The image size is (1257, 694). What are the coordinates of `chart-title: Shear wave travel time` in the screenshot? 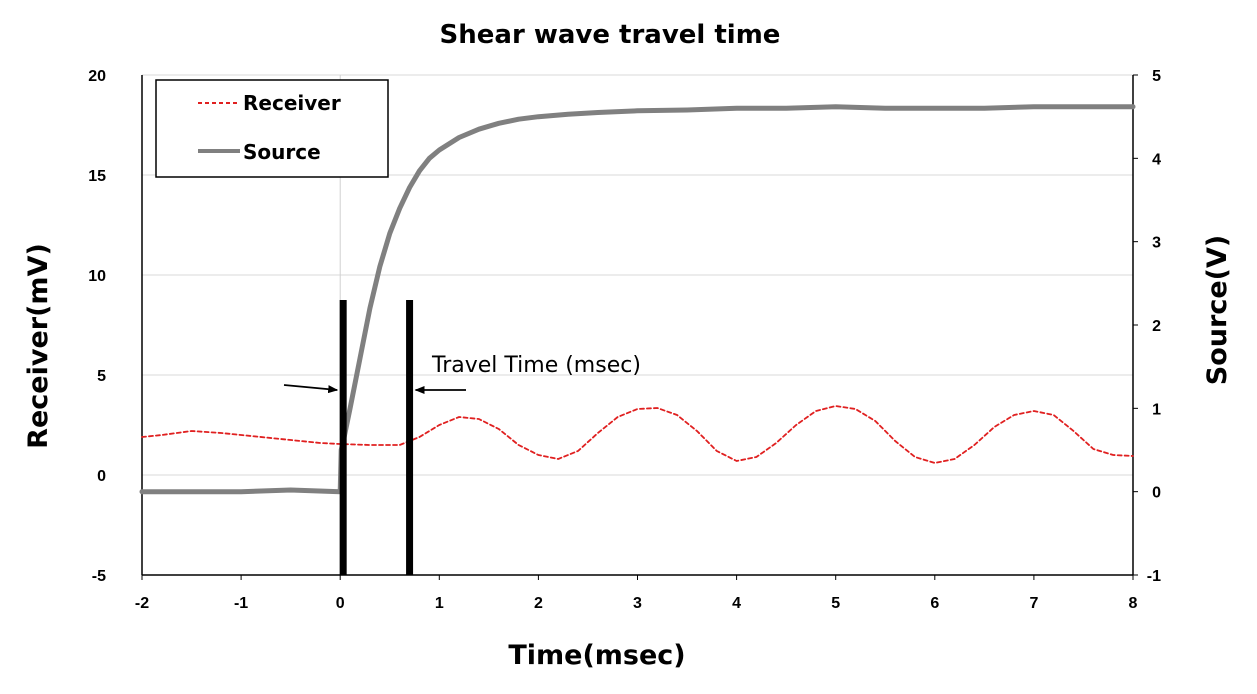 It's located at (610, 35).